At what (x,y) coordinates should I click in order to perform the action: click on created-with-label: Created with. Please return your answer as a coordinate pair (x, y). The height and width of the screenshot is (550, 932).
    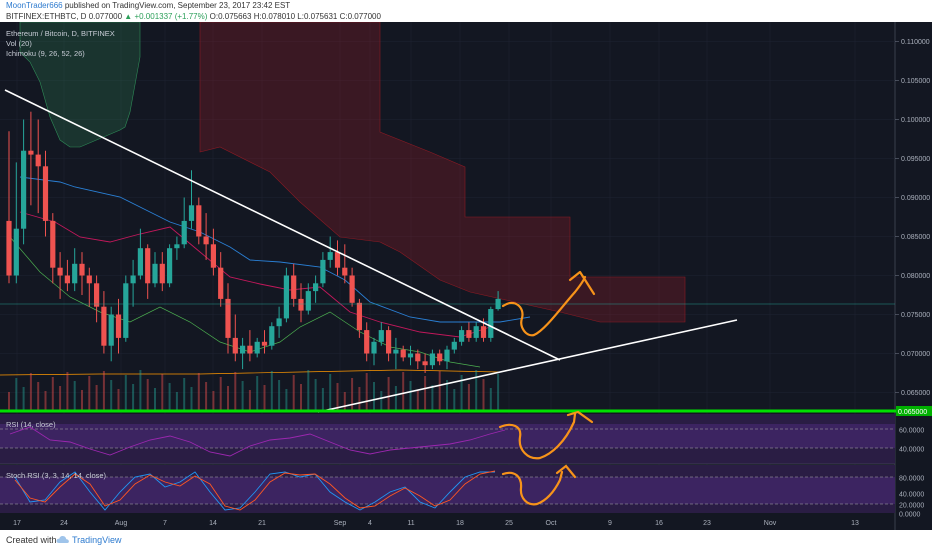
    Looking at the image, I should click on (31, 540).